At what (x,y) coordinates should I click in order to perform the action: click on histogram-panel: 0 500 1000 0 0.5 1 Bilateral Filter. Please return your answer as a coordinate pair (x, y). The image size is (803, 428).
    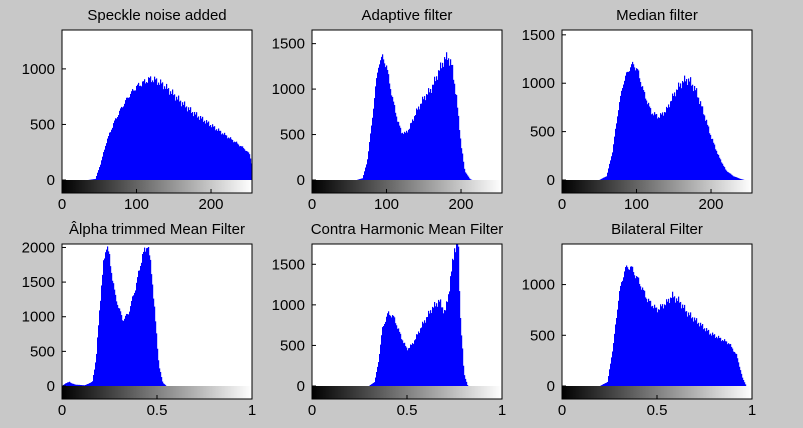
    Looking at the image, I should click on (639, 320).